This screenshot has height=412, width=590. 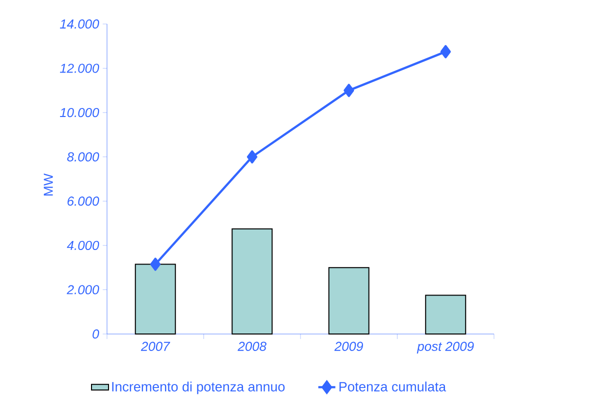 What do you see at coordinates (393, 387) in the screenshot?
I see `legend-label: Potenza cumulata` at bounding box center [393, 387].